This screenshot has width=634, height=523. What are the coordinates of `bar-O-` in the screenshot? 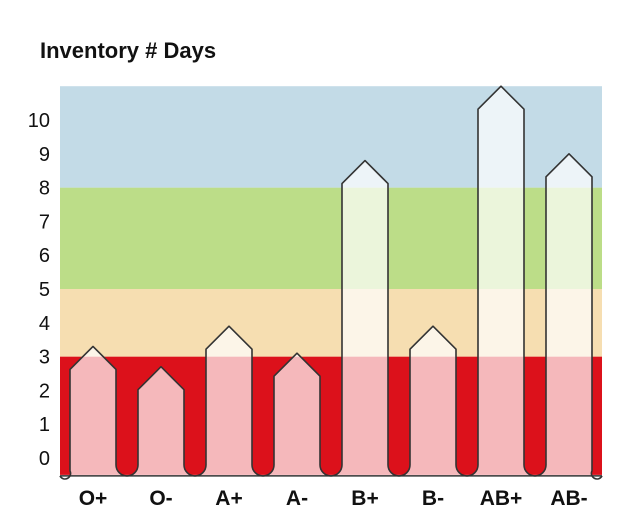 It's located at (161, 421).